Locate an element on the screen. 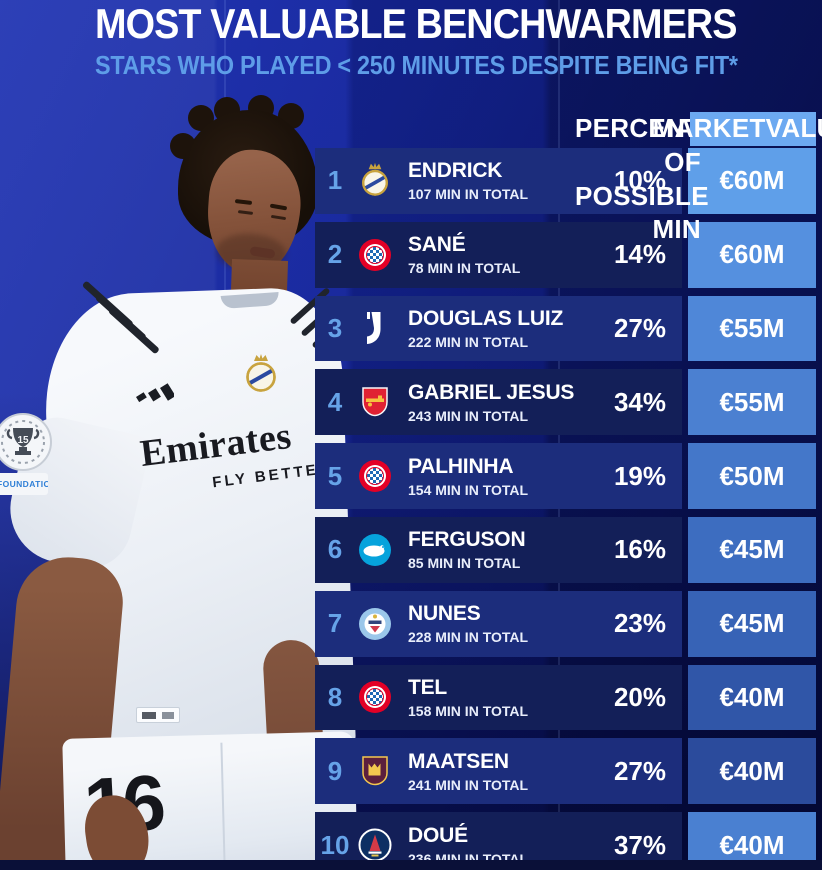 This screenshot has height=870, width=822. bottom-bar is located at coordinates (411, 865).